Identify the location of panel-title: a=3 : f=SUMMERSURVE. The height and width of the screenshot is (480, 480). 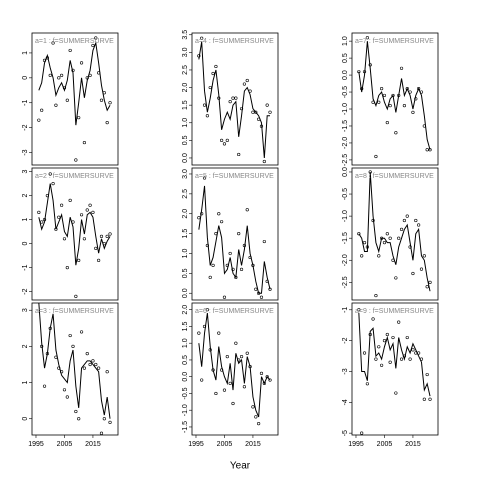
(74, 311).